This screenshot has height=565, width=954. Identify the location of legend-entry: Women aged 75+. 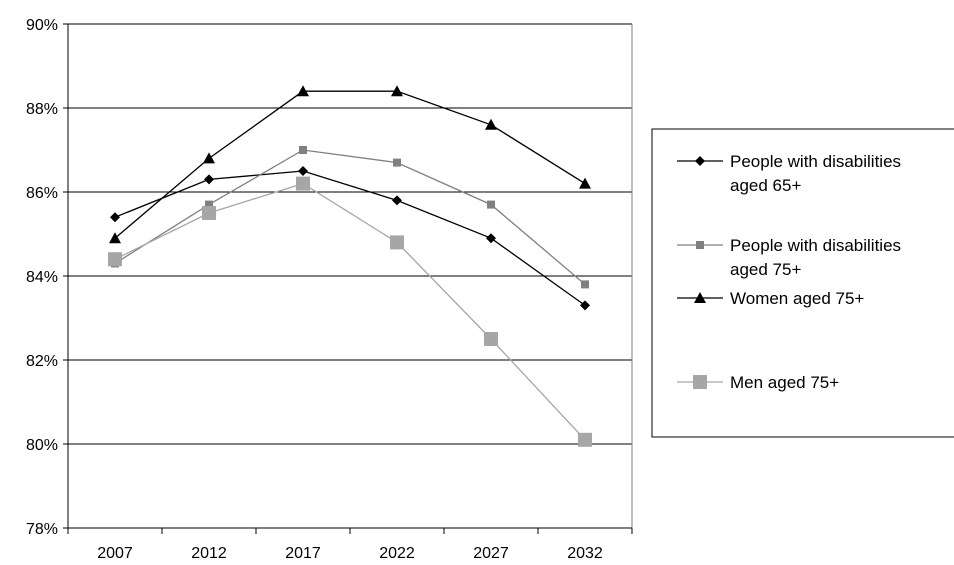
(770, 298).